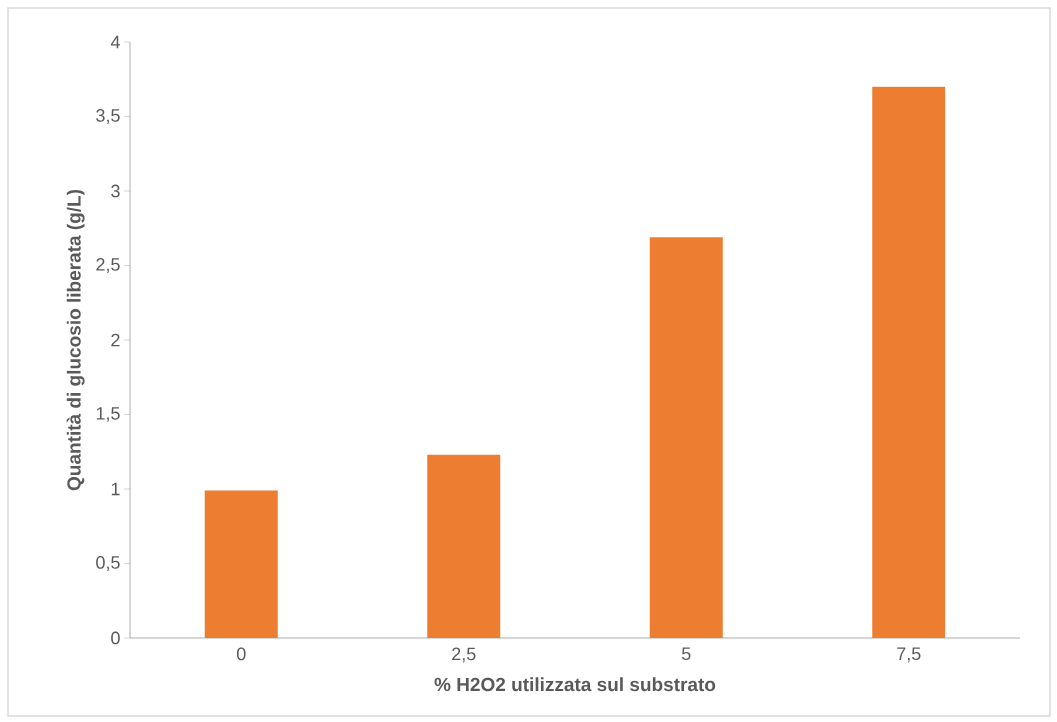 This screenshot has width=1057, height=722. I want to click on y-tick-label: 2, so click(115, 340).